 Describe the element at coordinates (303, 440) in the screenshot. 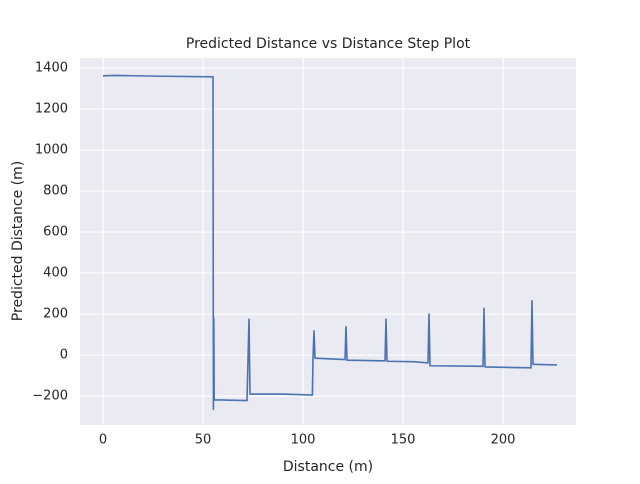

I see `x-tick-label: 100` at that location.